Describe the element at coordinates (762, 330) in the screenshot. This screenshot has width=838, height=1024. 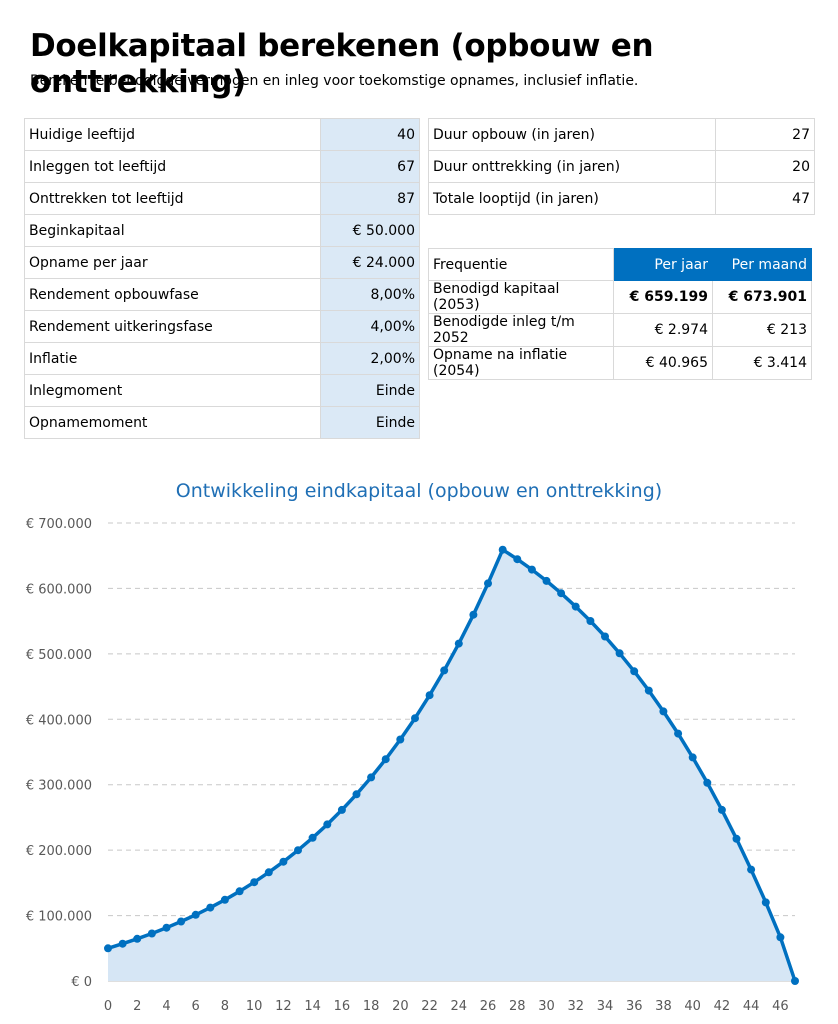
I see `results-row-per-maand: € 213` at that location.